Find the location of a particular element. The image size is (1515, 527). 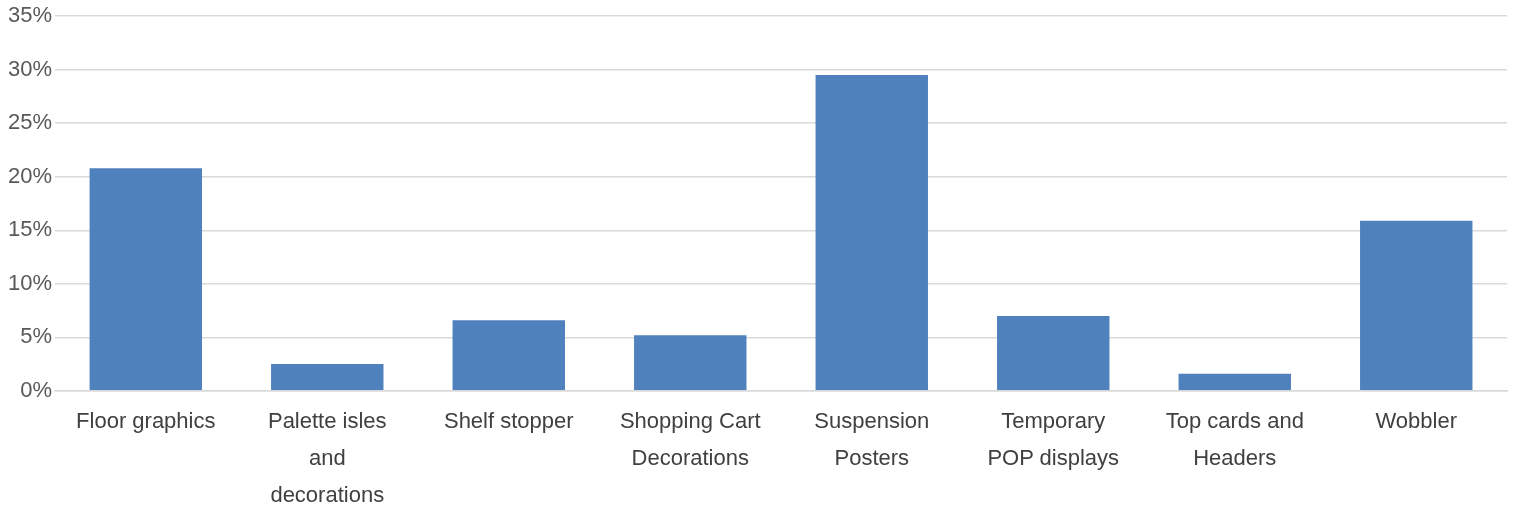

y-tick-label: 20% is located at coordinates (30, 175).